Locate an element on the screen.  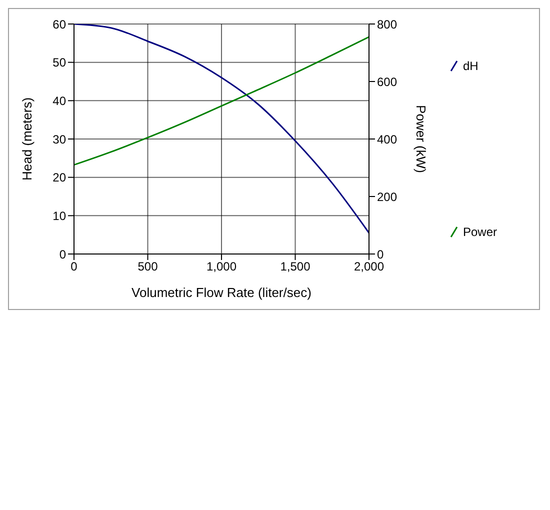
legend-label: Power is located at coordinates (480, 232).